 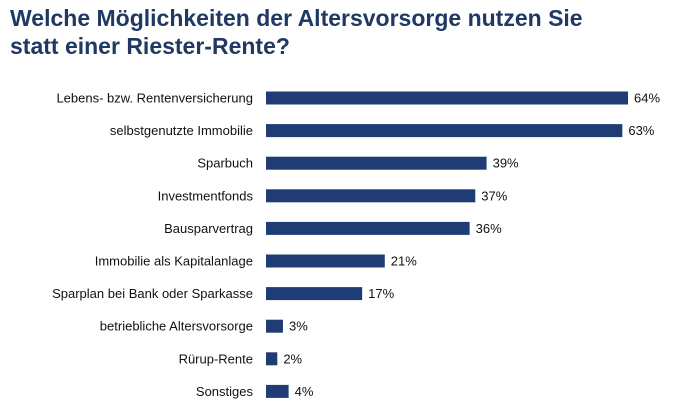 I want to click on category-label: Immobilie als Kapitalanlage, so click(x=174, y=261).